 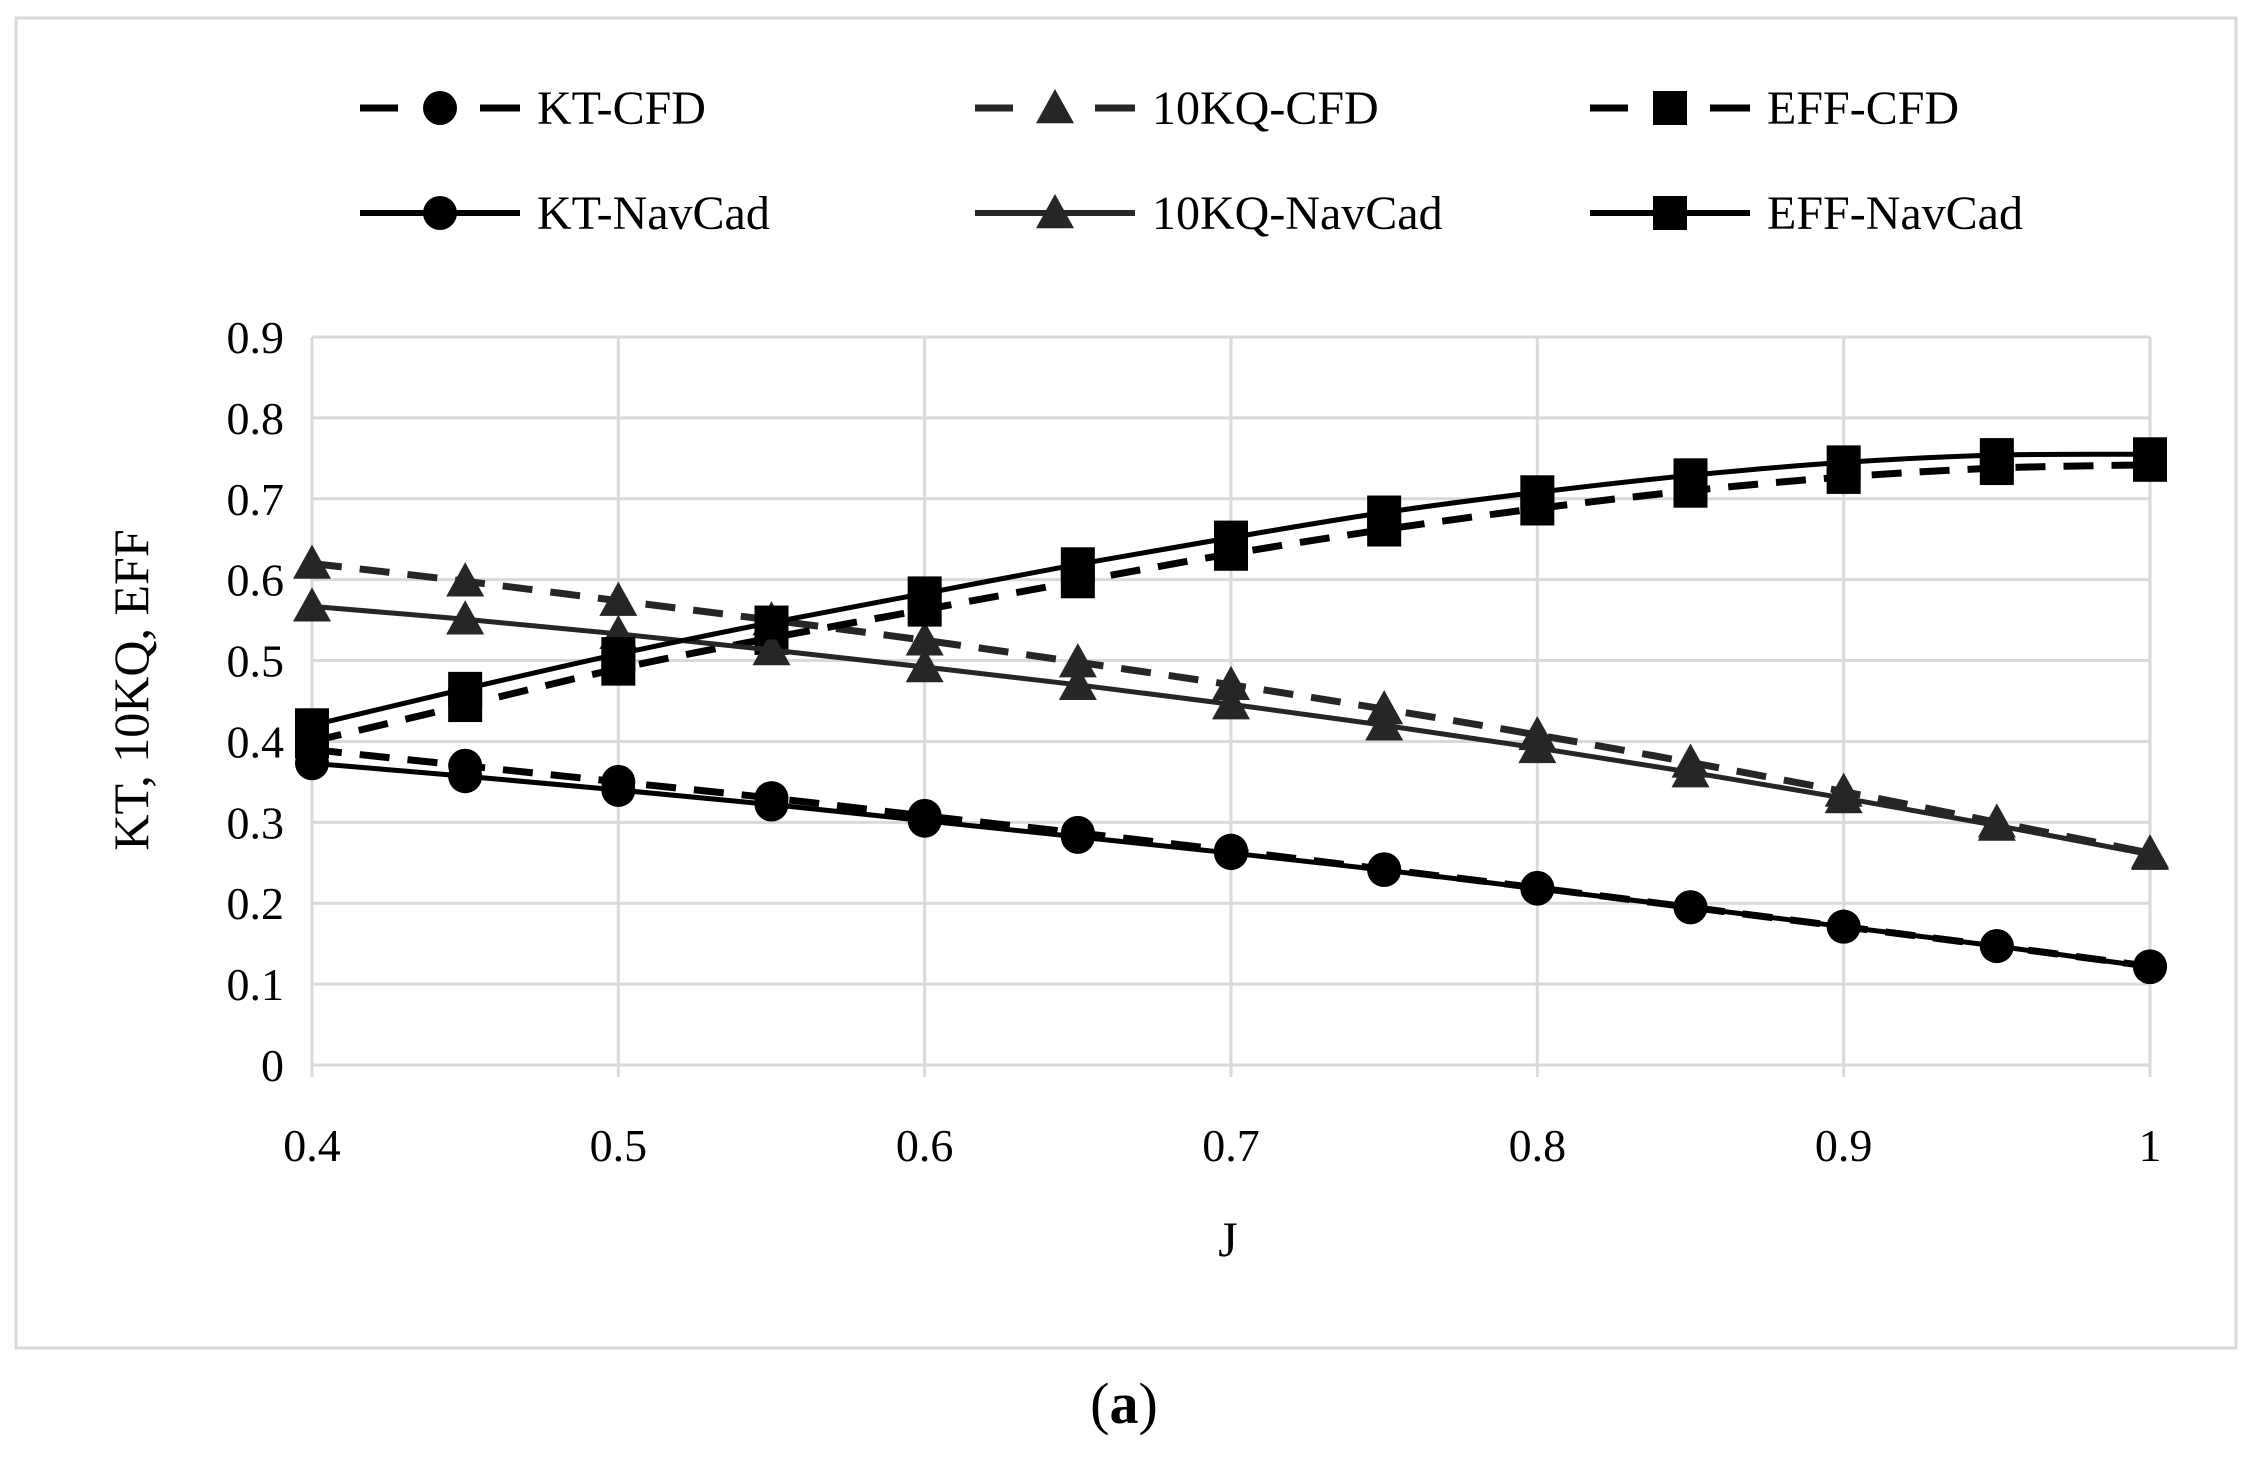 I want to click on y-tick-label: 0.8, so click(x=256, y=418).